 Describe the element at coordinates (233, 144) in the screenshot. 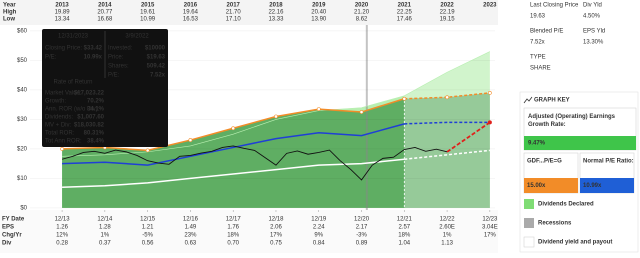

I see `normal-pe-line` at that location.